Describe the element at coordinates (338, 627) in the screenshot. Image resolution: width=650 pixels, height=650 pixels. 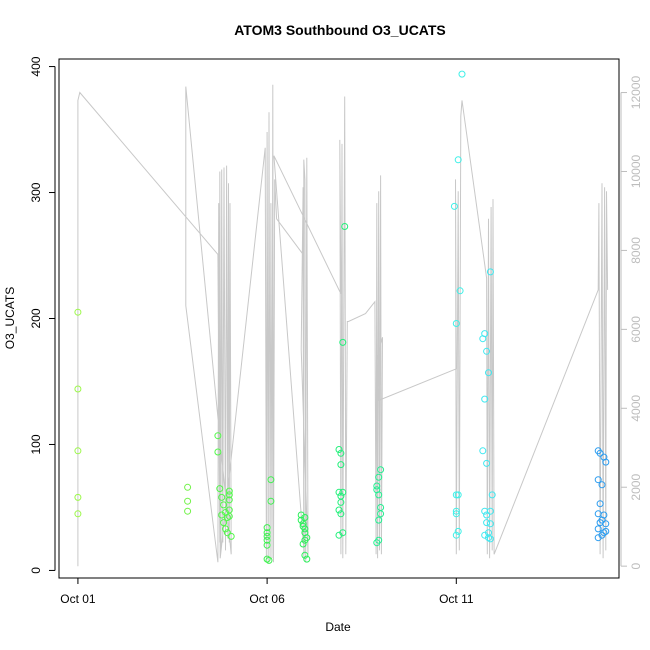
I see `x-axis-label: Date` at that location.